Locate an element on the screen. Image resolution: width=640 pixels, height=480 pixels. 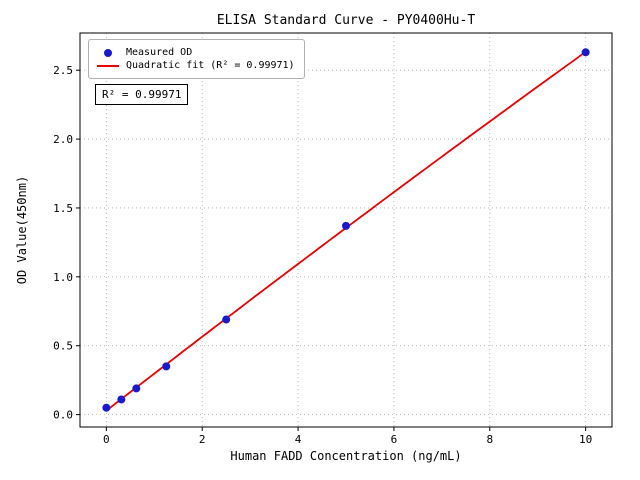
y-tick-label: 0.5 is located at coordinates (63, 346).